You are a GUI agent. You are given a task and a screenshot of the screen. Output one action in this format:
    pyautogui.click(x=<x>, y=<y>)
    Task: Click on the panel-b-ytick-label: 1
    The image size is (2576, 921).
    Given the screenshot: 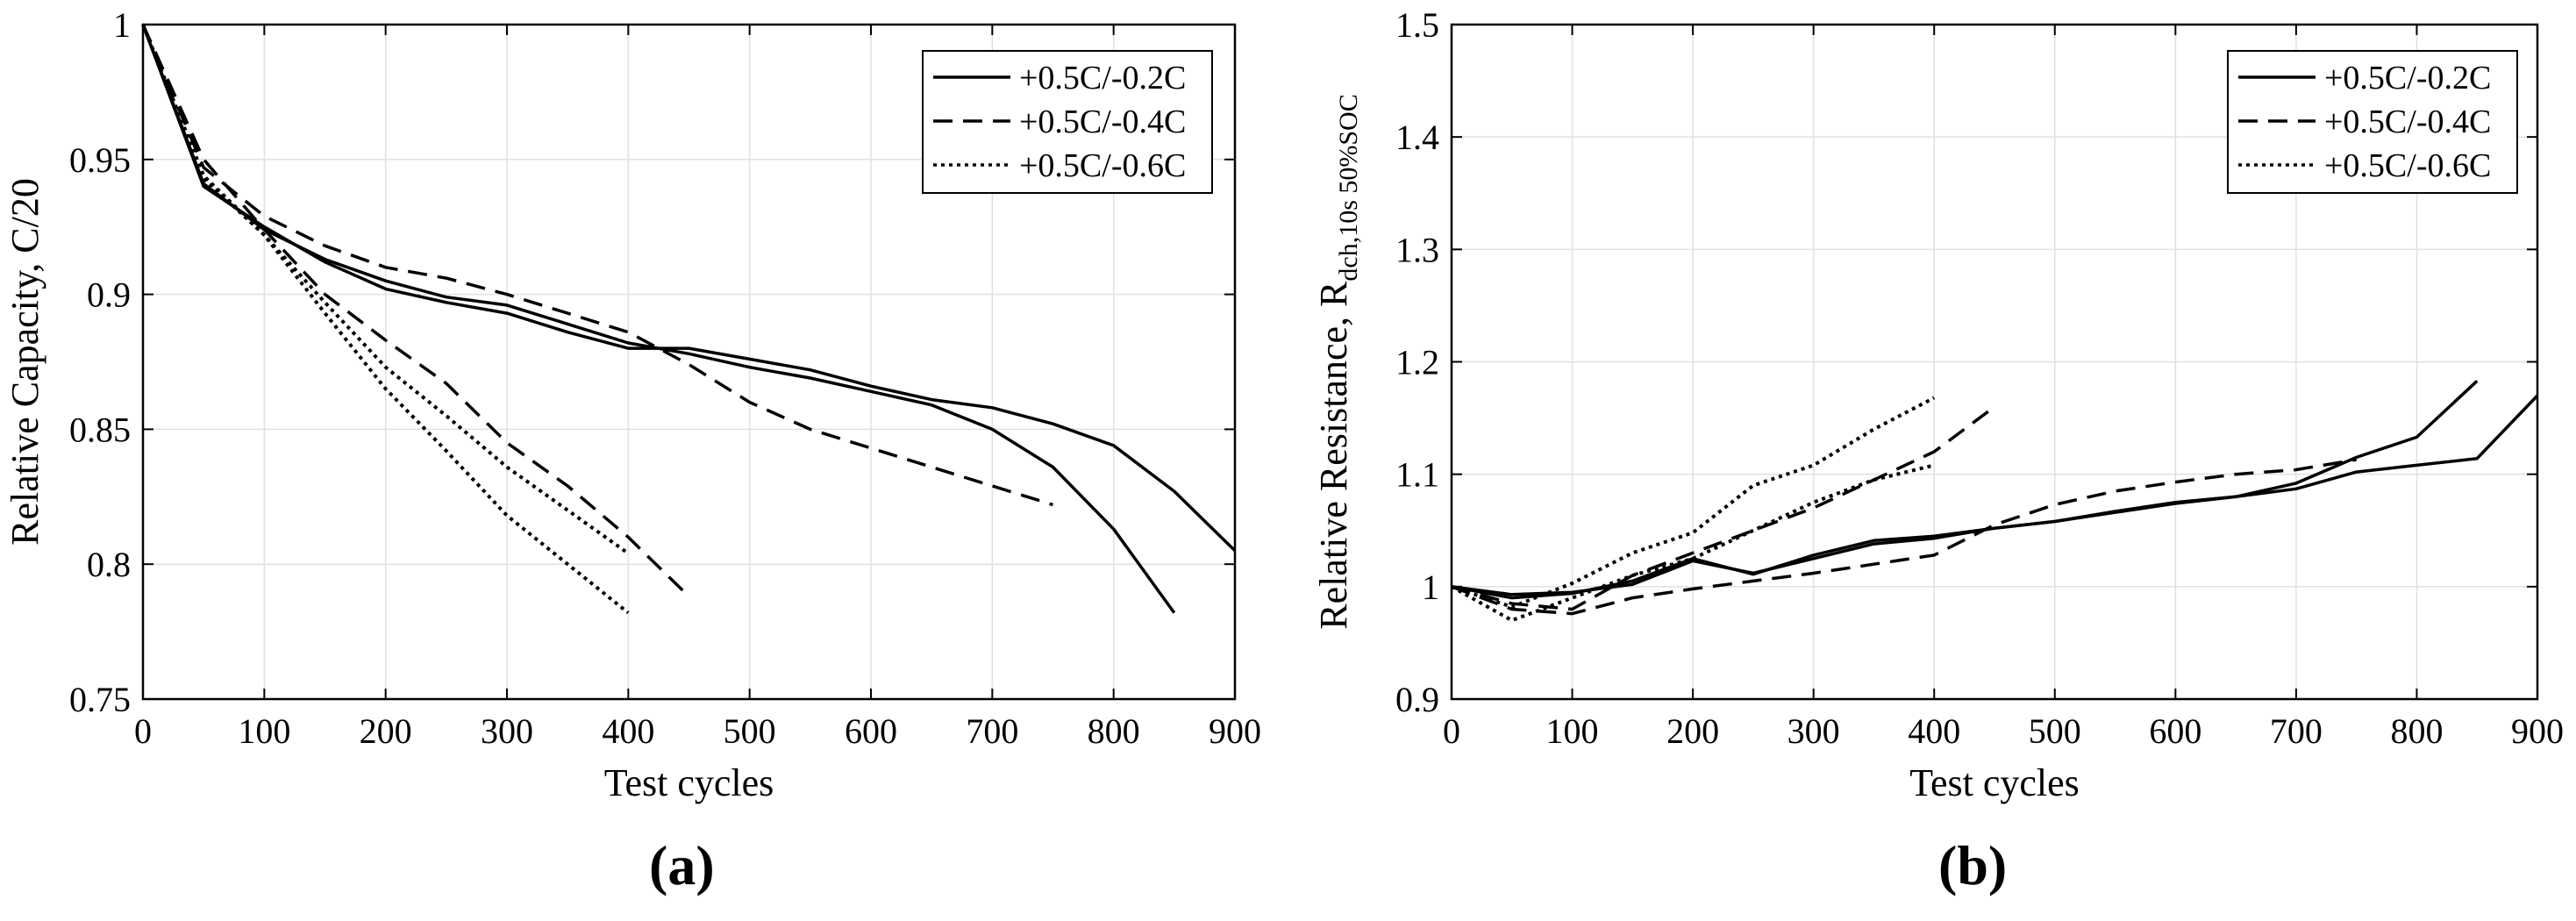 What is the action you would take?
    pyautogui.click(x=1431, y=587)
    